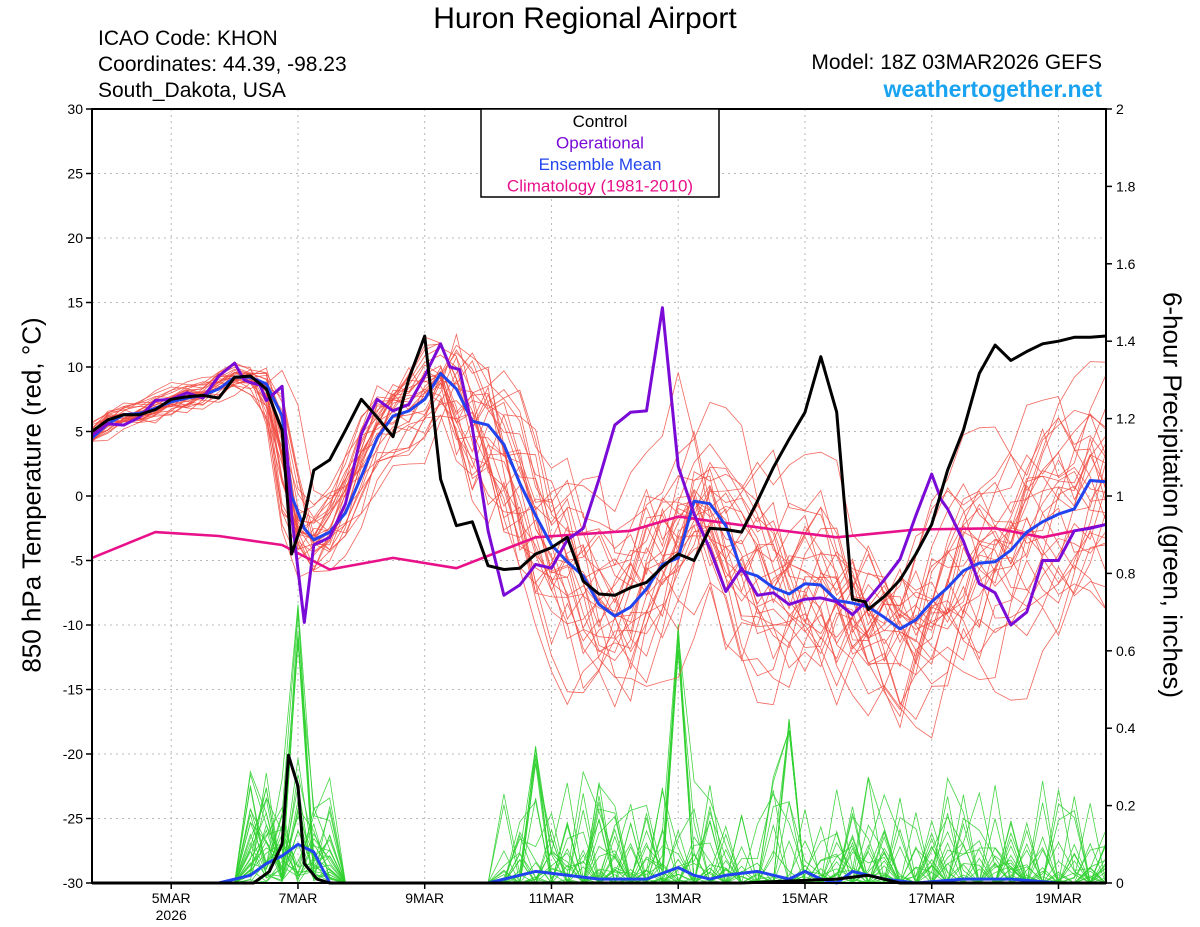  I want to click on y2-tick-label: 2, so click(1120, 109).